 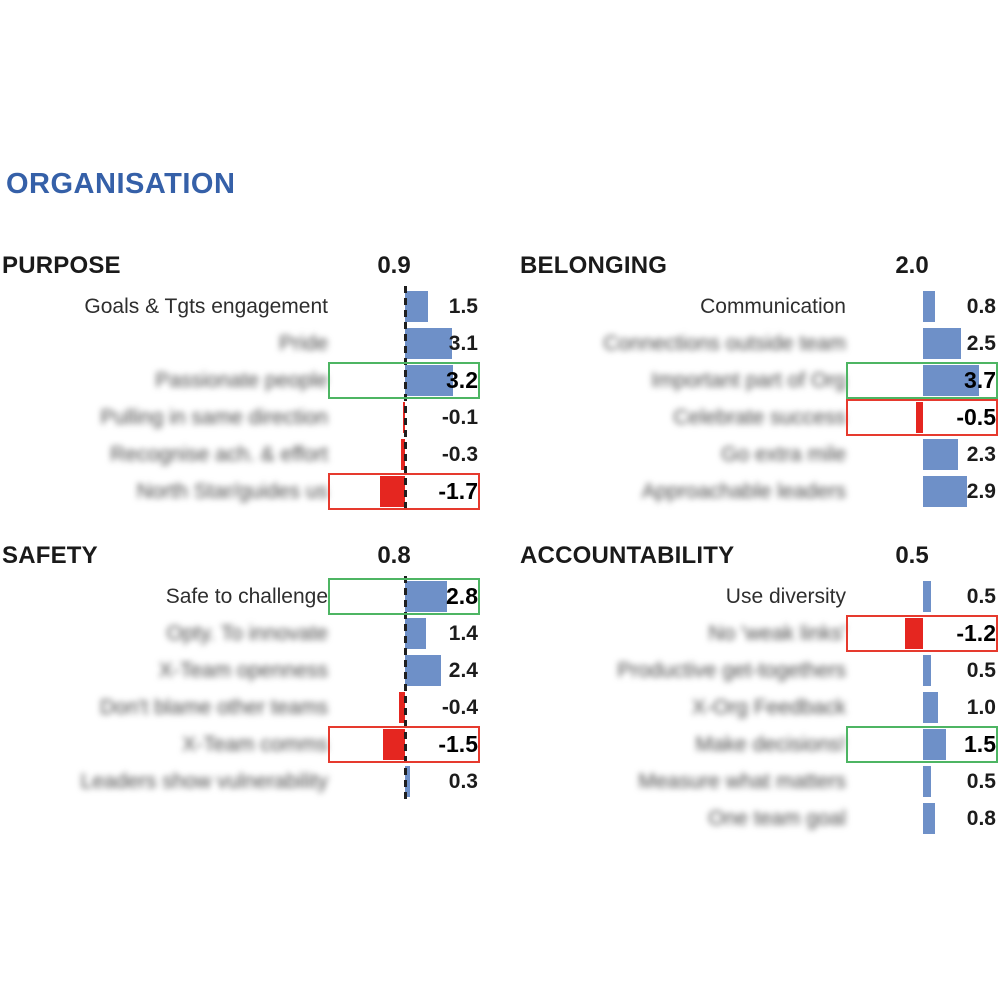 What do you see at coordinates (785, 596) in the screenshot?
I see `row-label: Use diversity` at bounding box center [785, 596].